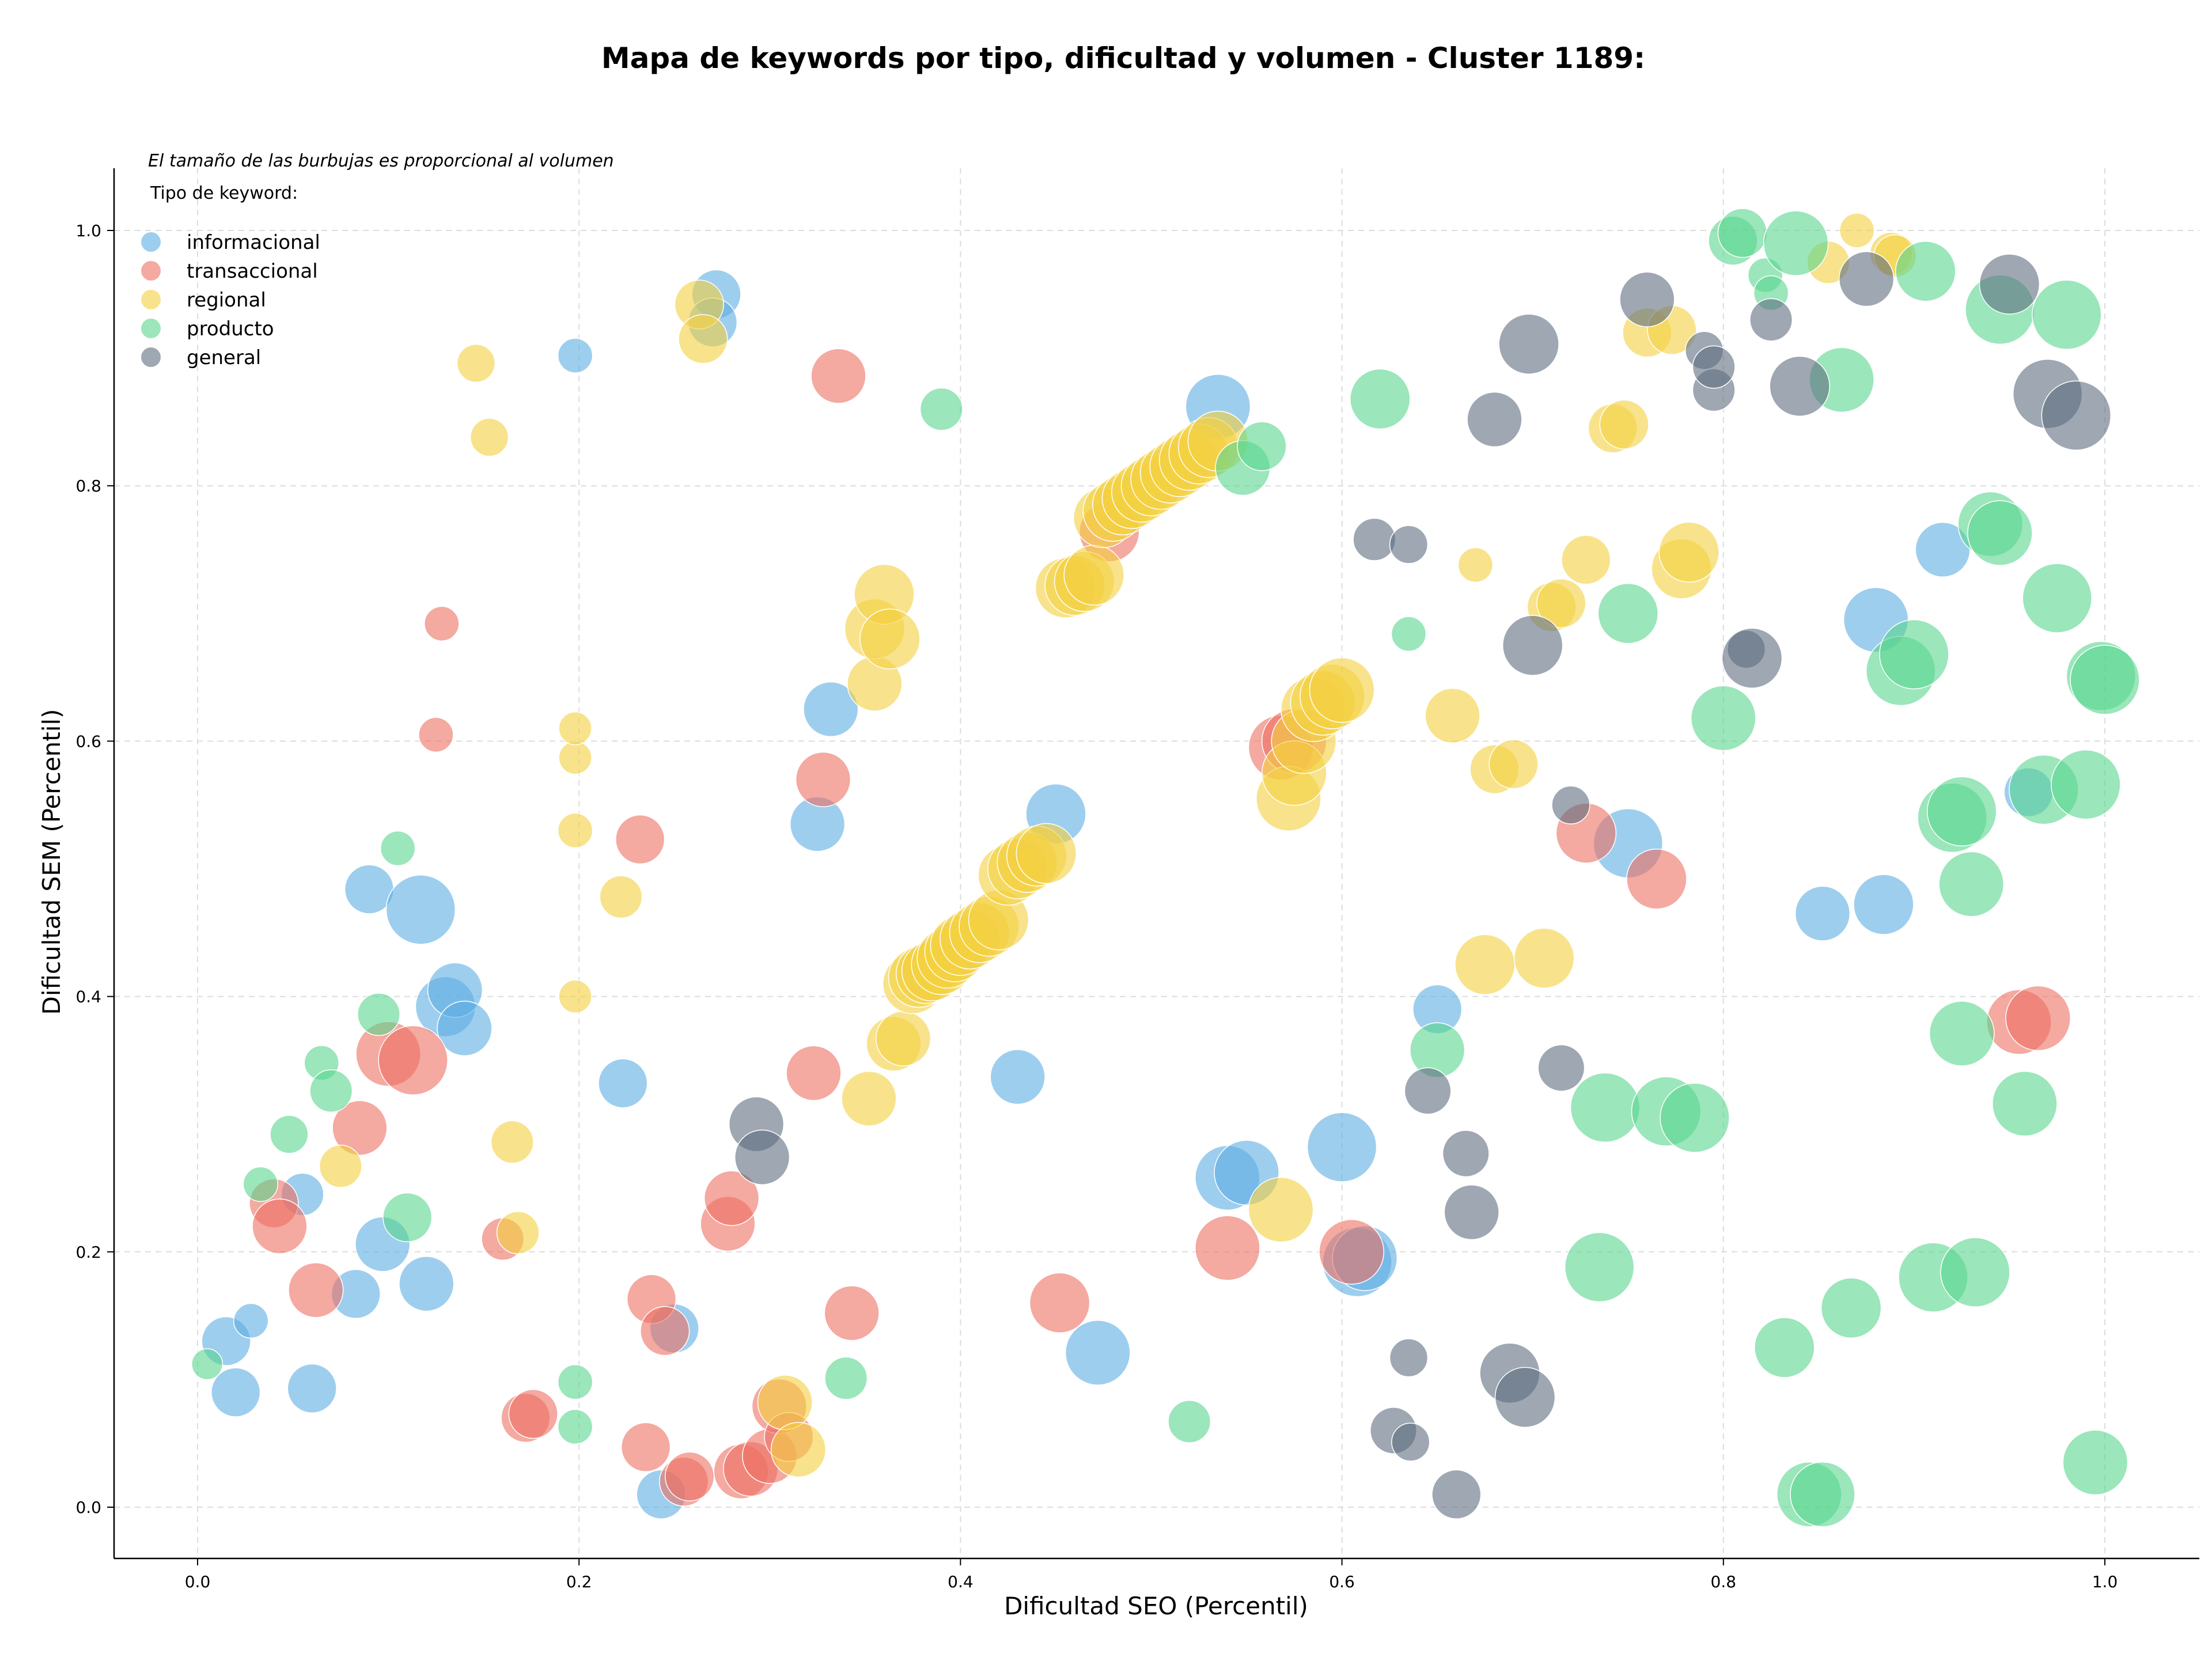 This screenshot has height=1661, width=2212. I want to click on legend-marker-informacional, so click(151, 242).